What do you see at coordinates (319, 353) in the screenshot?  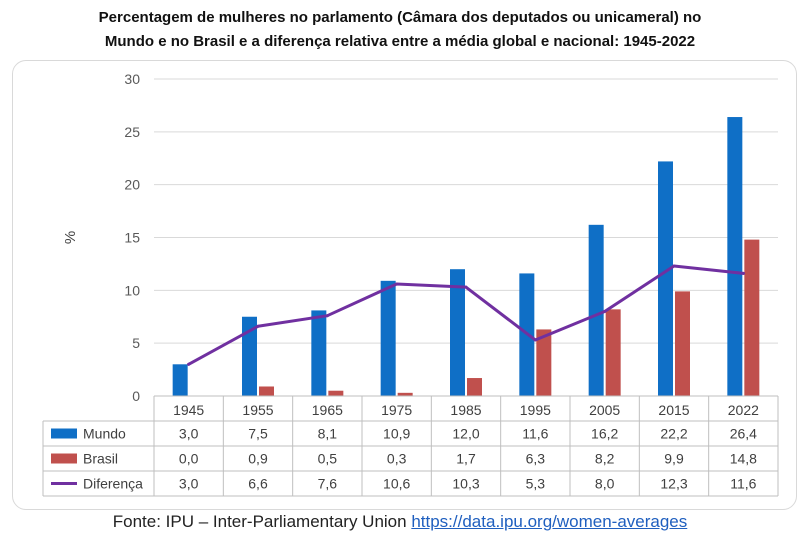 I see `bar-mundo-1965` at bounding box center [319, 353].